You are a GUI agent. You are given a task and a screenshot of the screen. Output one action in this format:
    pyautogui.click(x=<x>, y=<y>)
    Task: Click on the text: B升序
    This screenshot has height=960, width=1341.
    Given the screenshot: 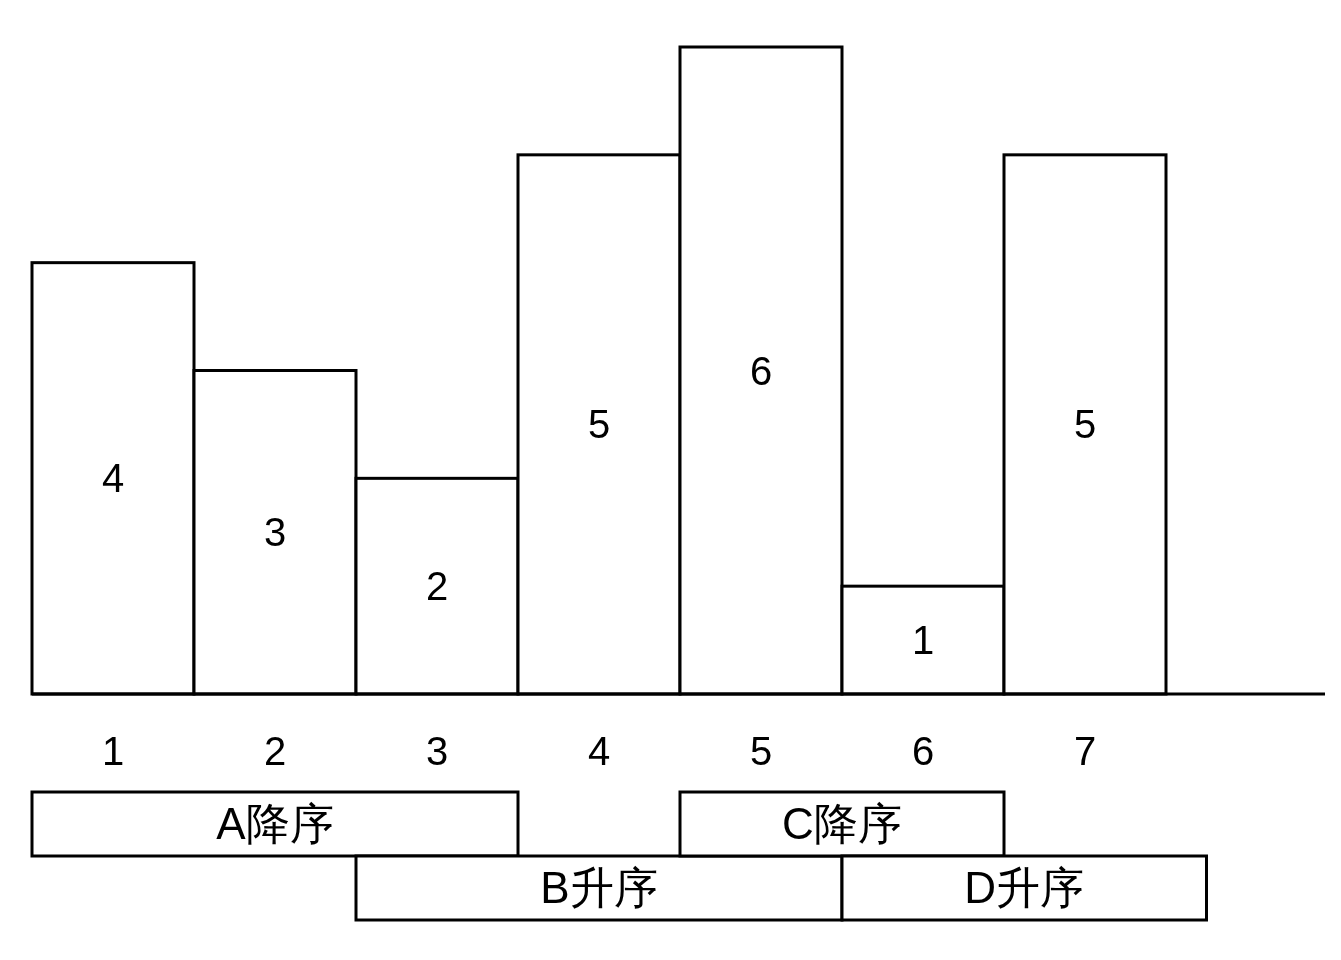 What is the action you would take?
    pyautogui.click(x=599, y=887)
    